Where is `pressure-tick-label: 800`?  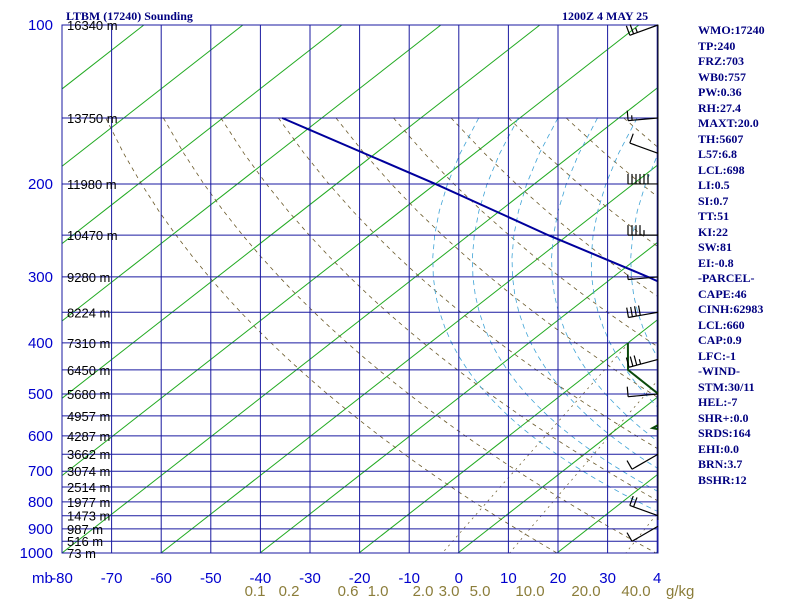
pressure-tick-label: 800 is located at coordinates (40, 502).